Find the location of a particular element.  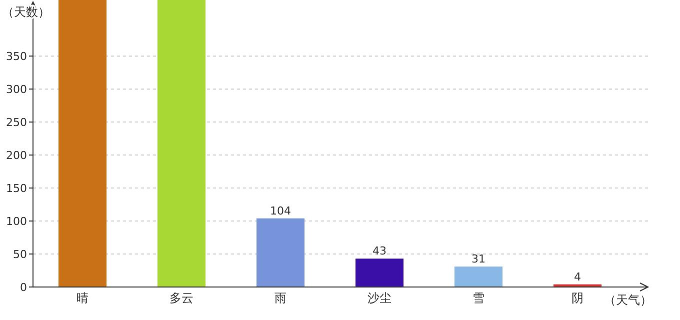

x-tick-label: 晴 is located at coordinates (82, 298).